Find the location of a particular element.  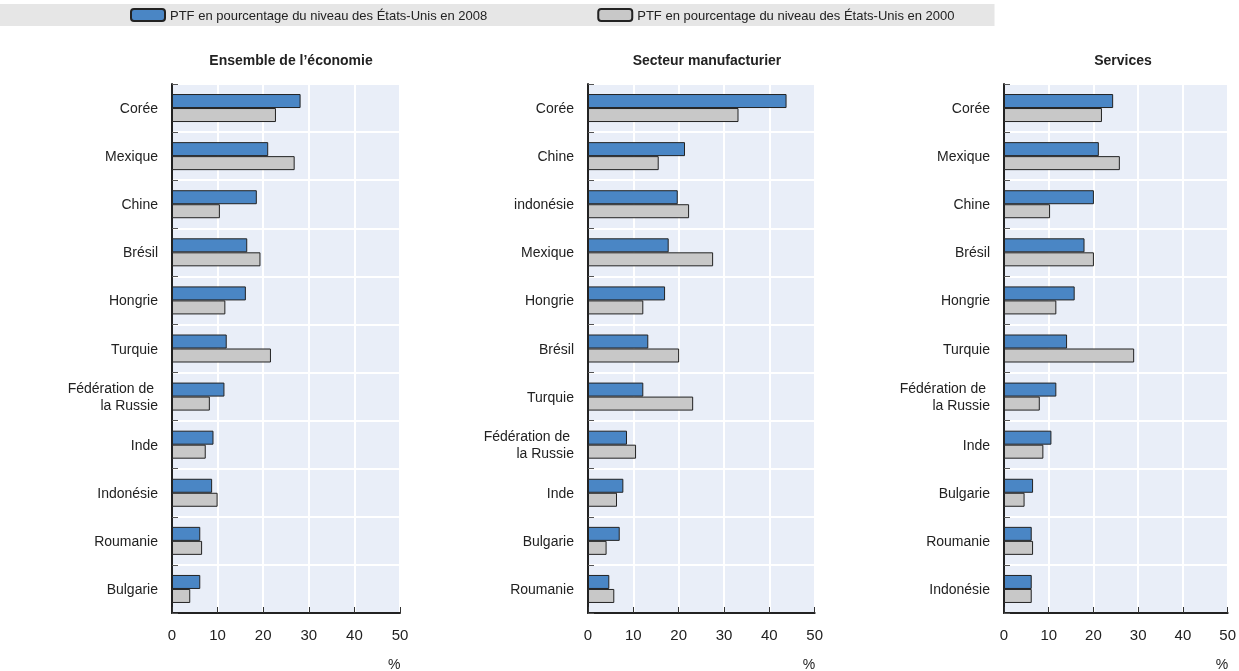

chart-title: Services is located at coordinates (1123, 60).